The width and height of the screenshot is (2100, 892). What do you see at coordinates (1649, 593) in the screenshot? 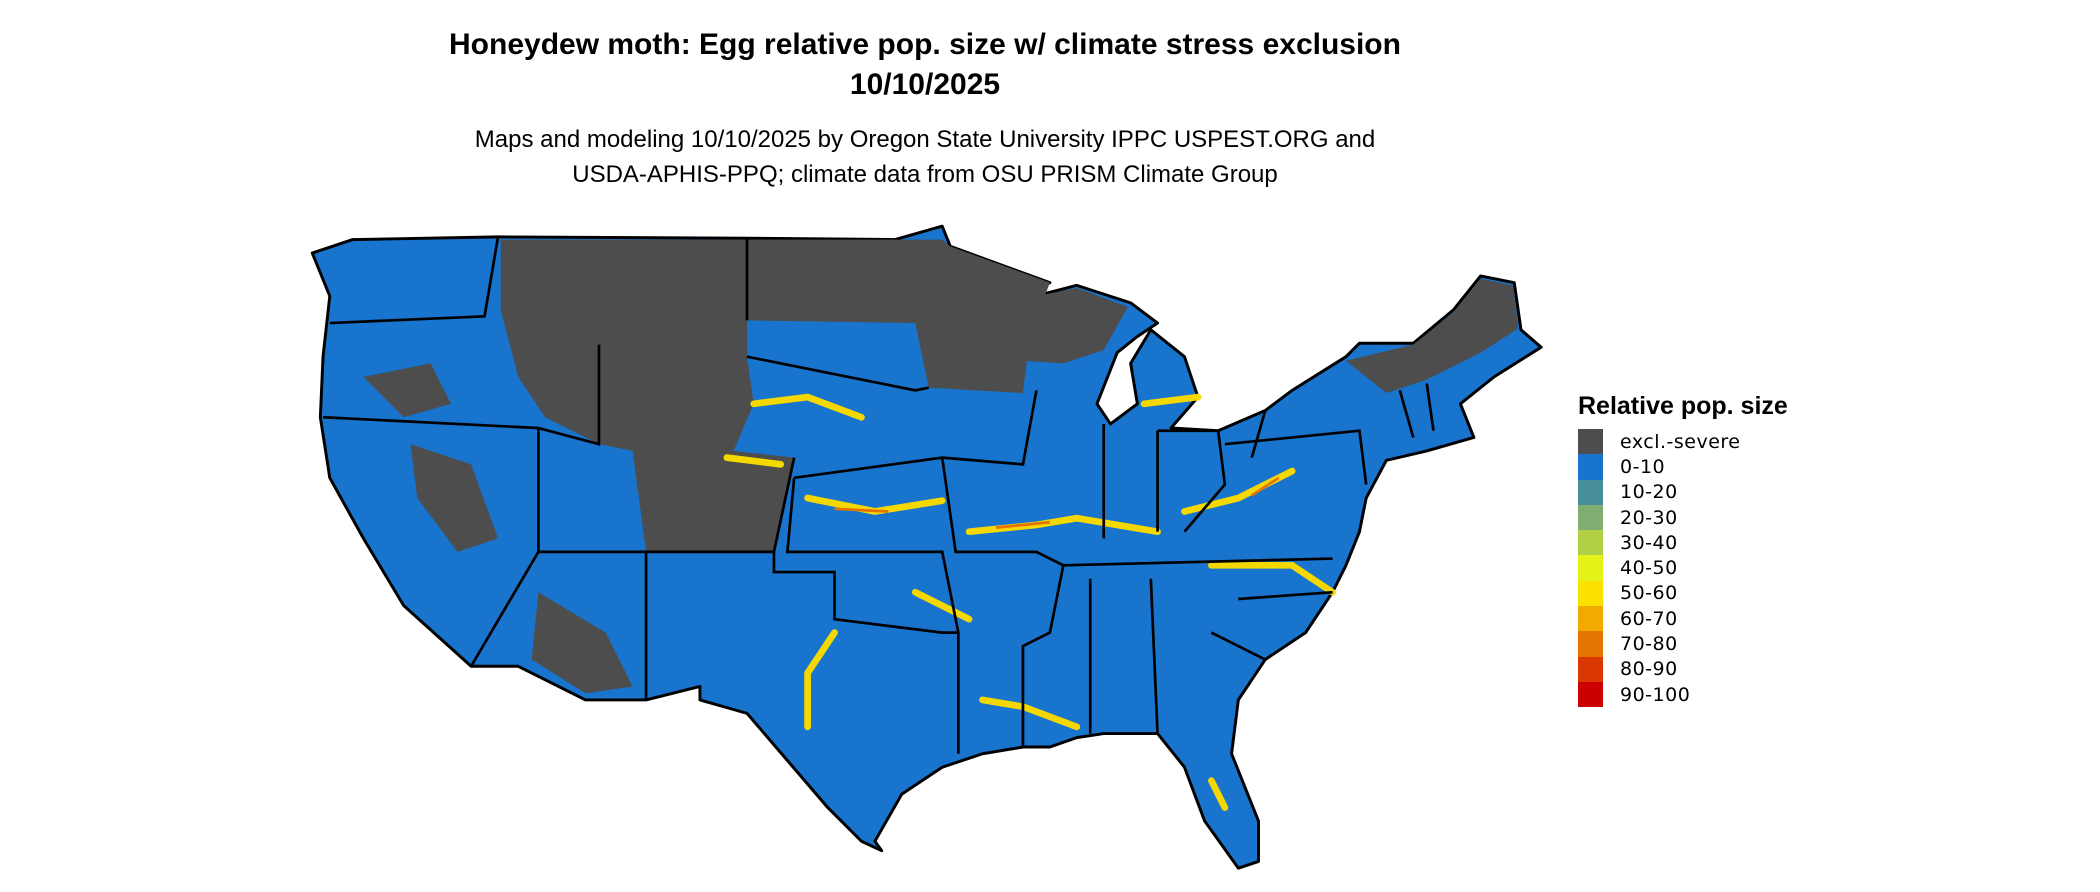
I see `legend-label: 50-60` at bounding box center [1649, 593].